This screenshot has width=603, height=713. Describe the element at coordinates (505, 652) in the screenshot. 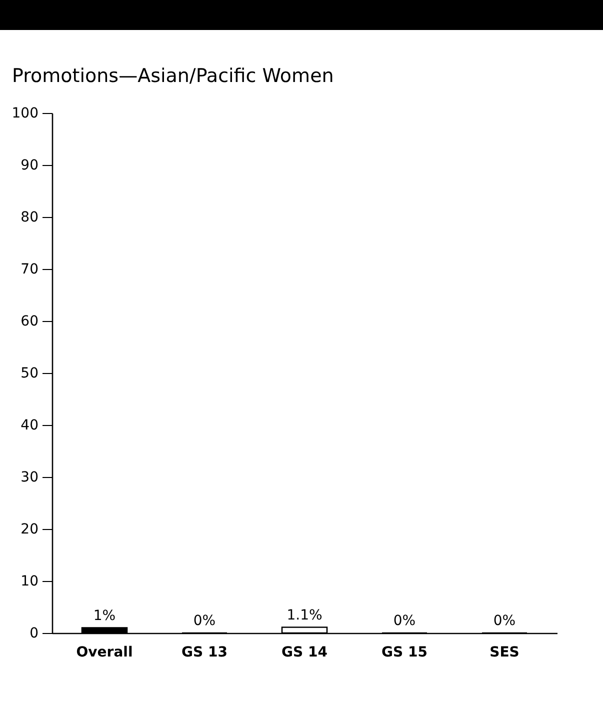

I see `x-tick-label: SES` at that location.